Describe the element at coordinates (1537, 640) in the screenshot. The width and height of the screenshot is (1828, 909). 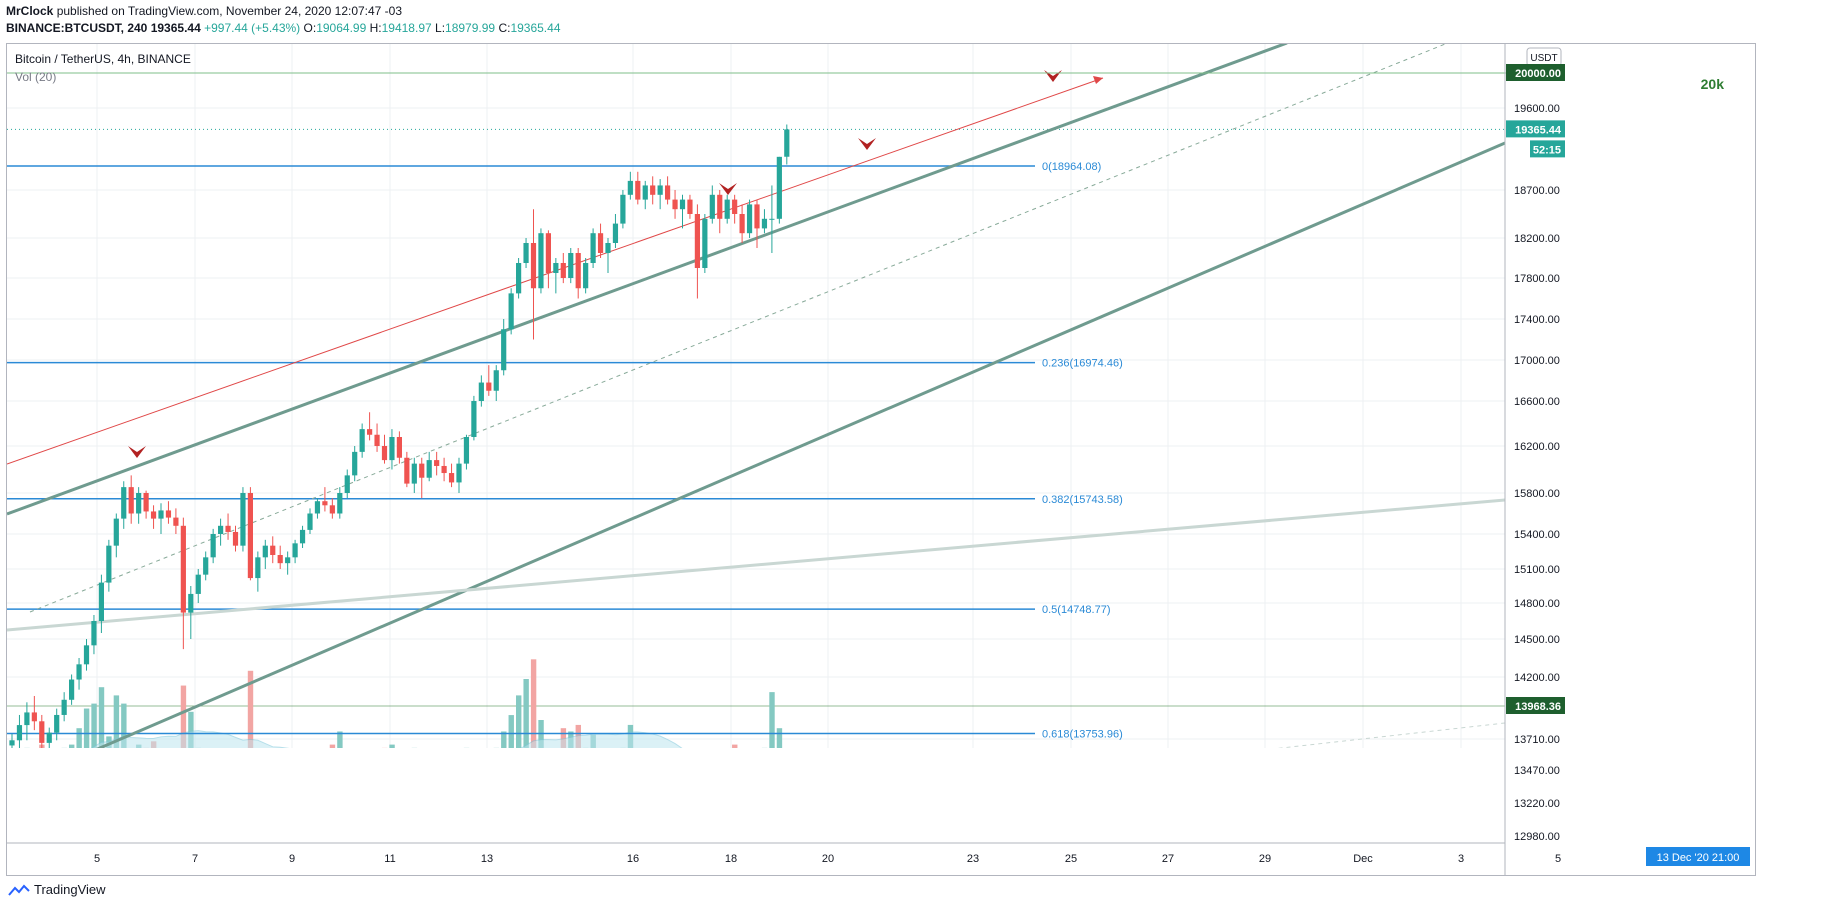
I see `price-tick-label: 14500.00` at that location.